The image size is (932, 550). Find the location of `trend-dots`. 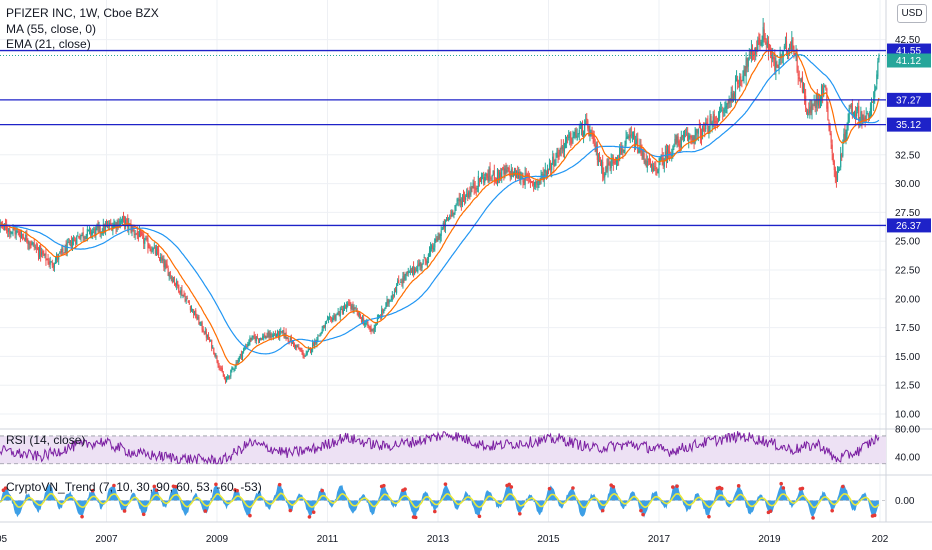

trend-dots is located at coordinates (439, 500).